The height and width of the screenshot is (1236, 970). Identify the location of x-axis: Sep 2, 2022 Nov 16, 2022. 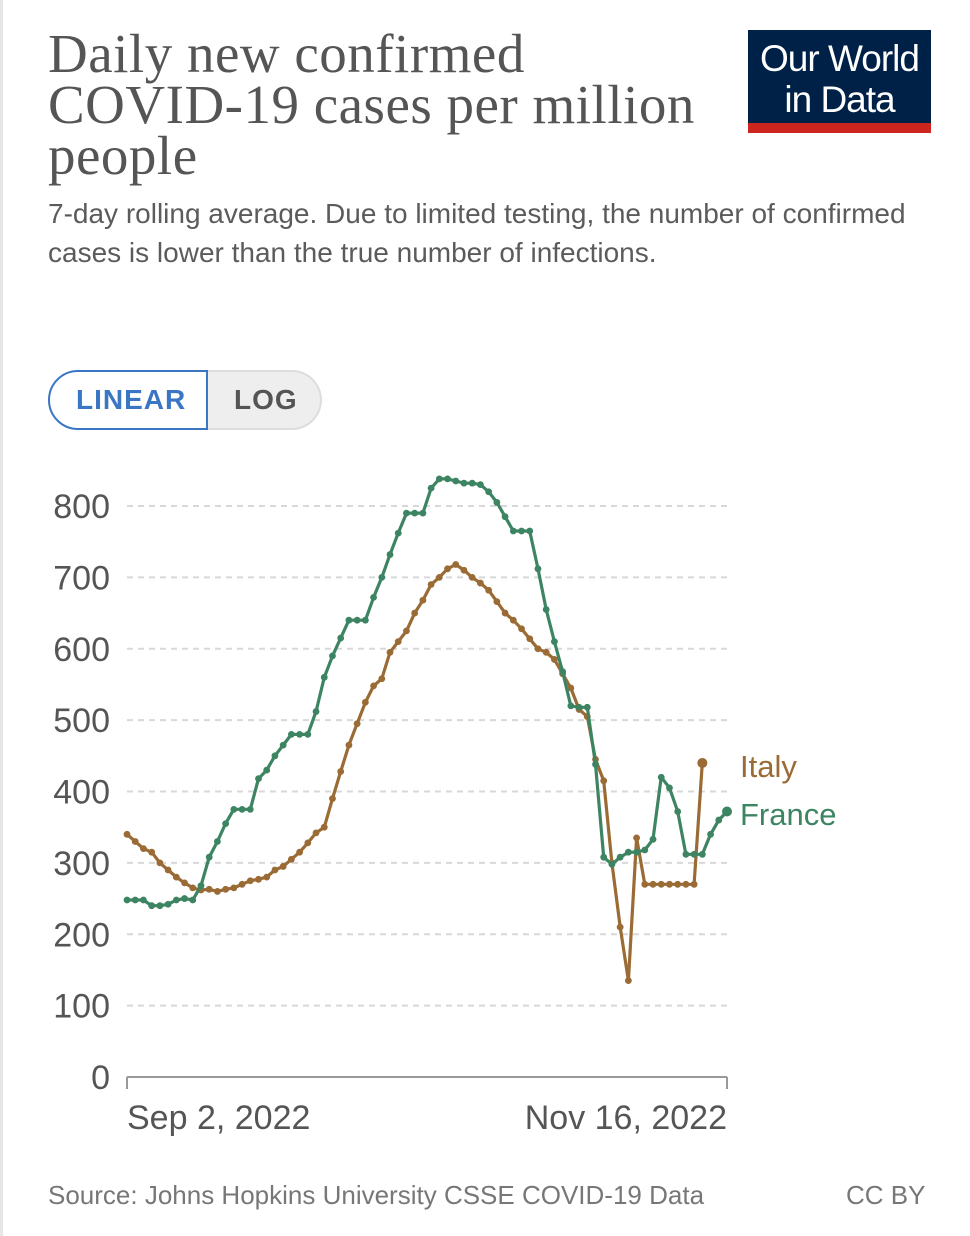
(427, 1106).